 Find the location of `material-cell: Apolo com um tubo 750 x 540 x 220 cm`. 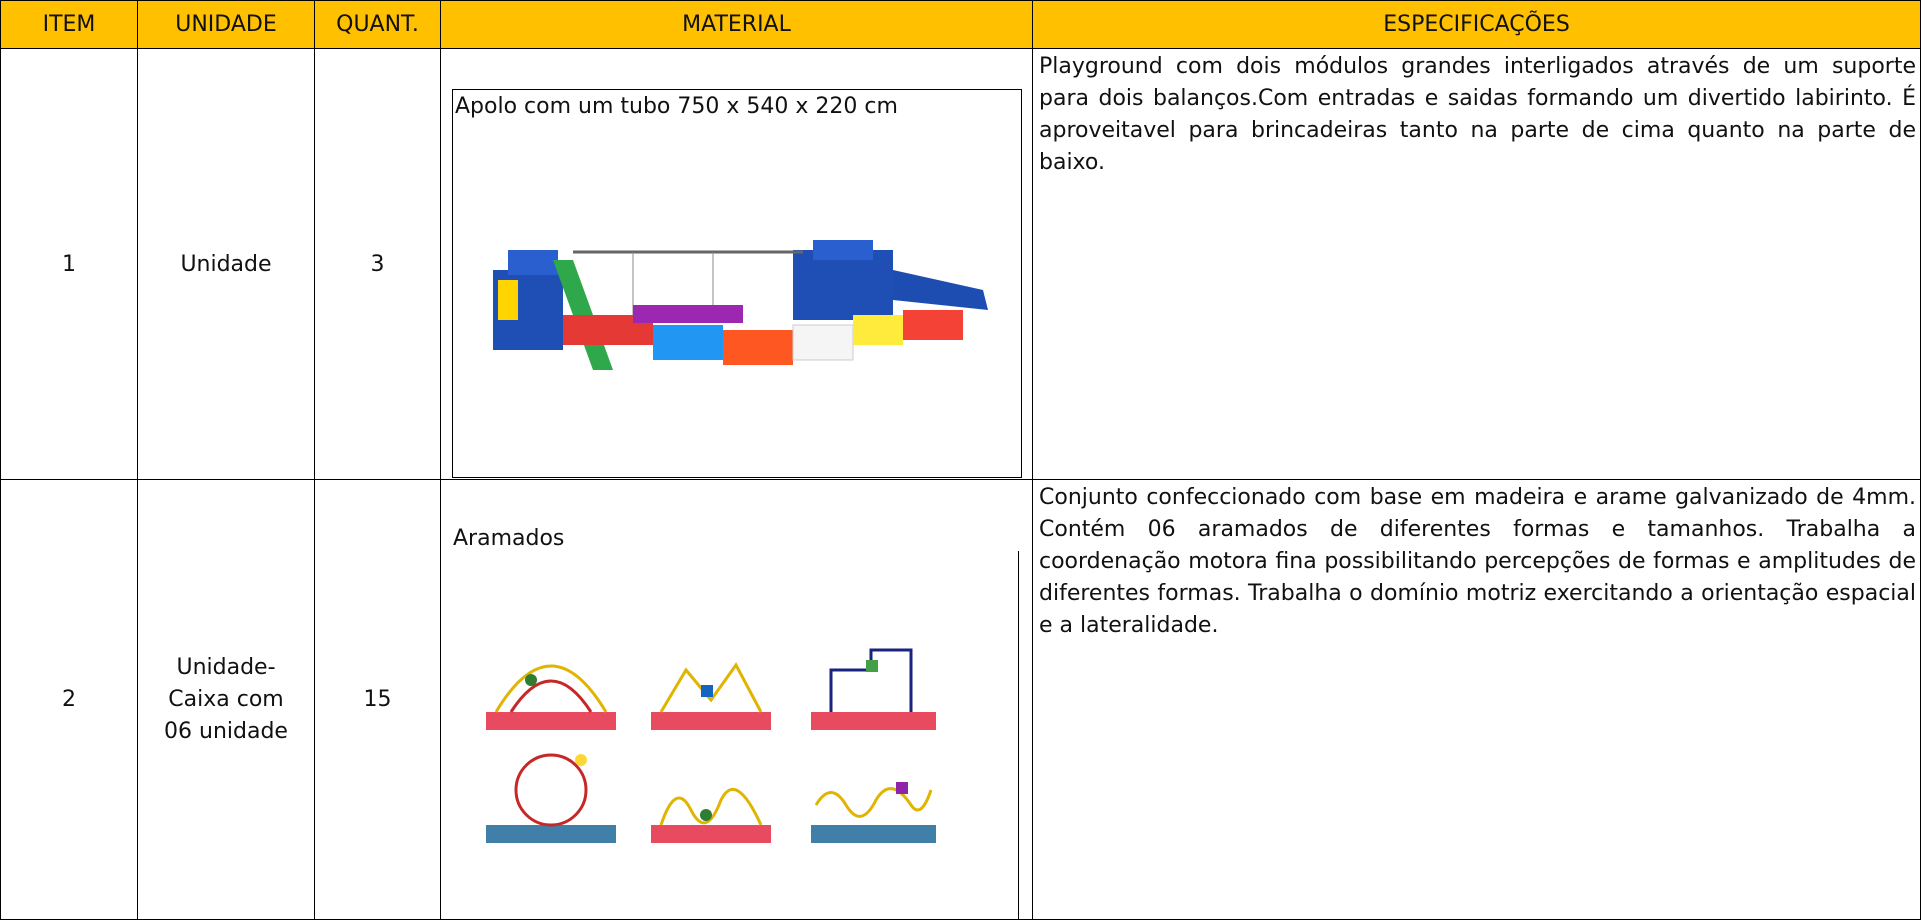

material-cell: Apolo com um tubo 750 x 540 x 220 cm is located at coordinates (737, 264).